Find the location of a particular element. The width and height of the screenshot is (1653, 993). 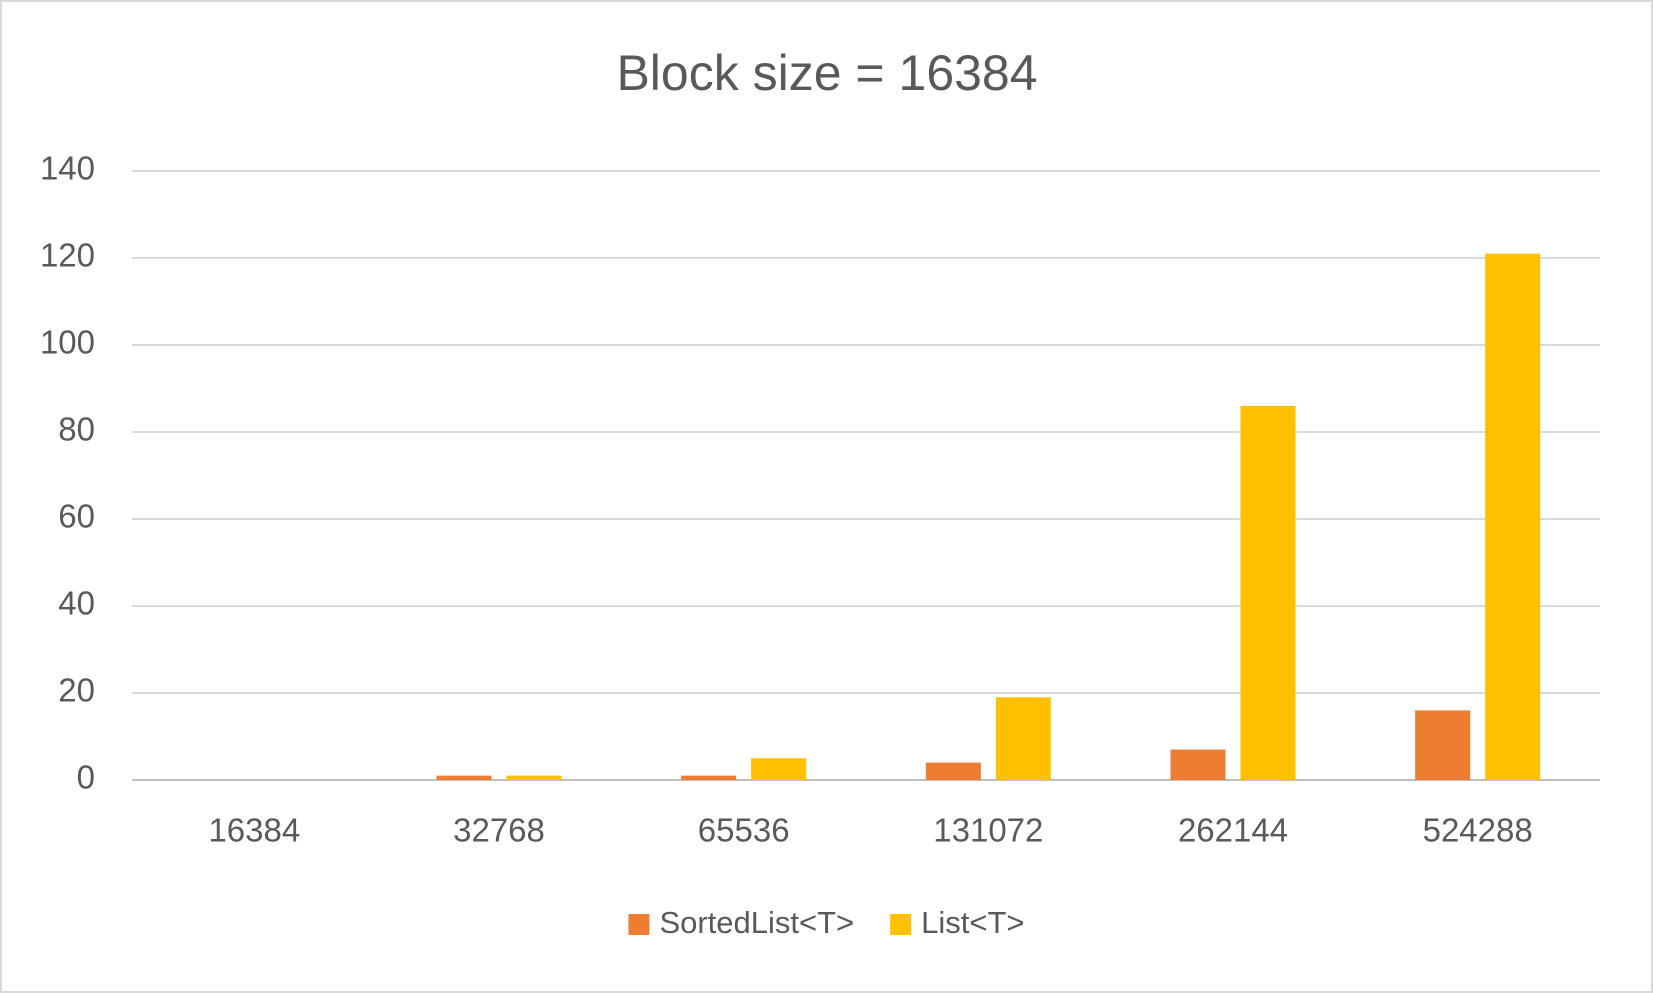

y-tick-label: 80 is located at coordinates (76, 429).